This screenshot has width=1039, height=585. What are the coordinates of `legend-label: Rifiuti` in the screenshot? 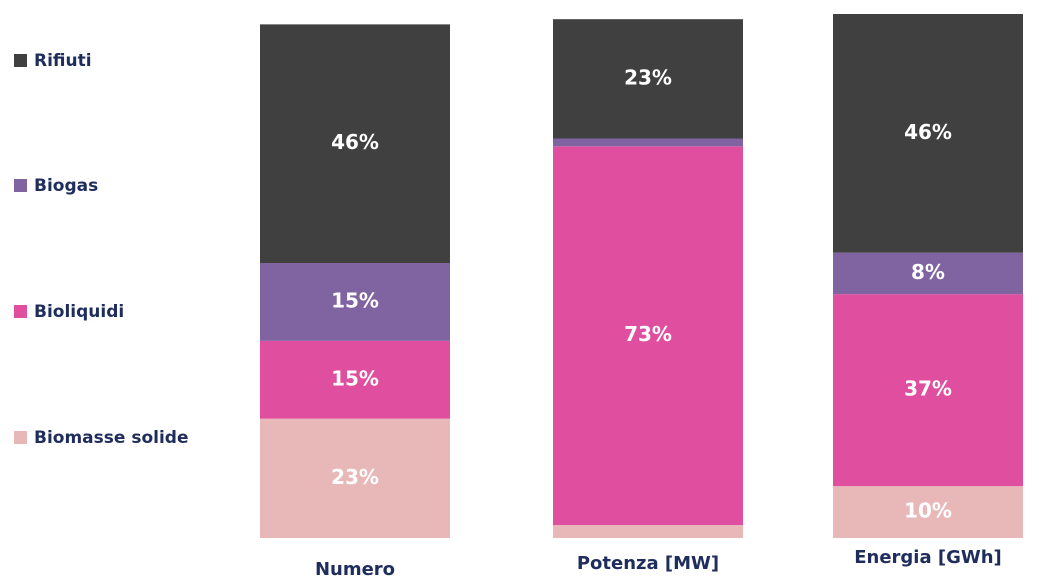 It's located at (63, 61).